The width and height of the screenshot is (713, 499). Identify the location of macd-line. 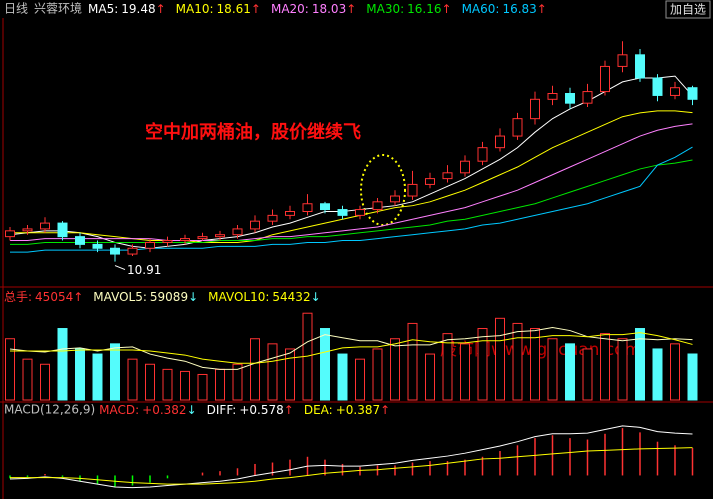
(351, 466).